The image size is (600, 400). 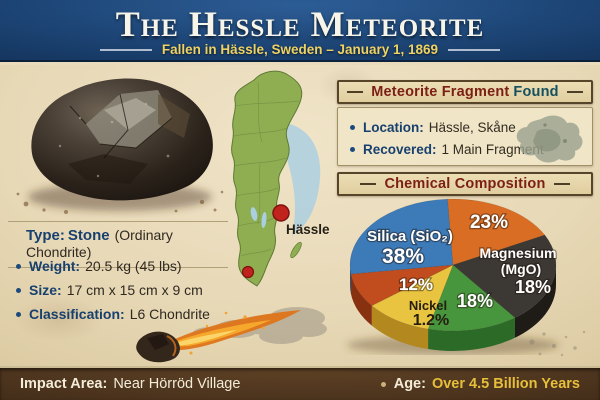 I want to click on fragment-panel-title: Meteorite Fragment, so click(x=440, y=92).